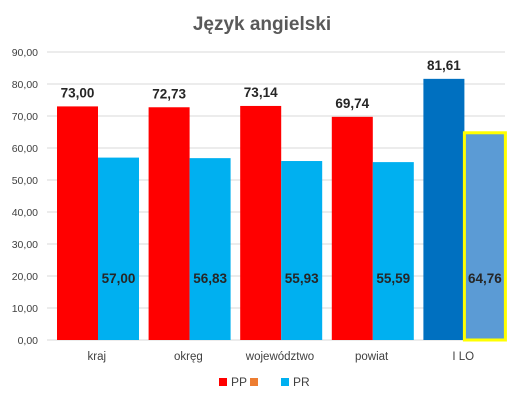 This screenshot has width=523, height=408. Describe the element at coordinates (264, 382) in the screenshot. I see `legend: PP PR` at that location.